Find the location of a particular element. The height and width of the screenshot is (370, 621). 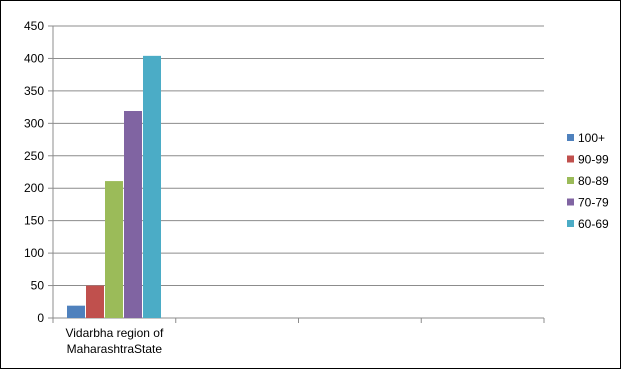

y-tick-label: 400 is located at coordinates (34, 58).